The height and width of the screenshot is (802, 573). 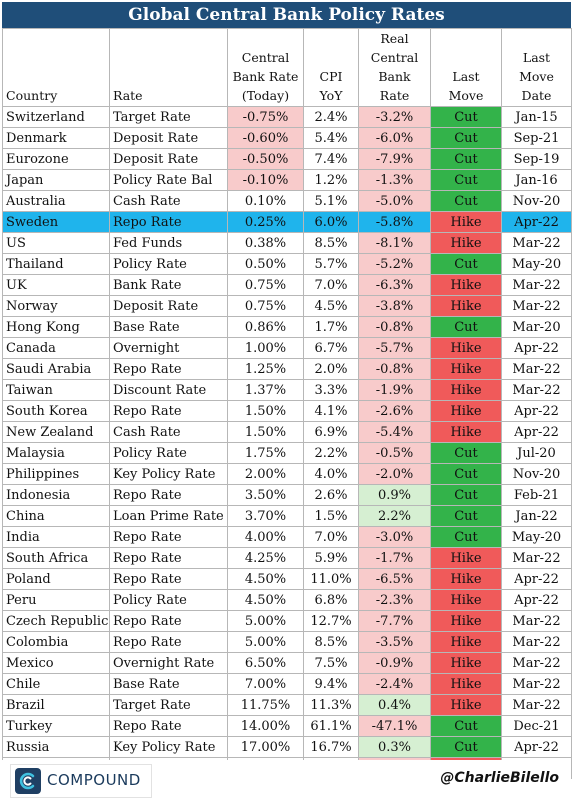 I want to click on cpi-yoy-cell: 5.9%, so click(x=331, y=558).